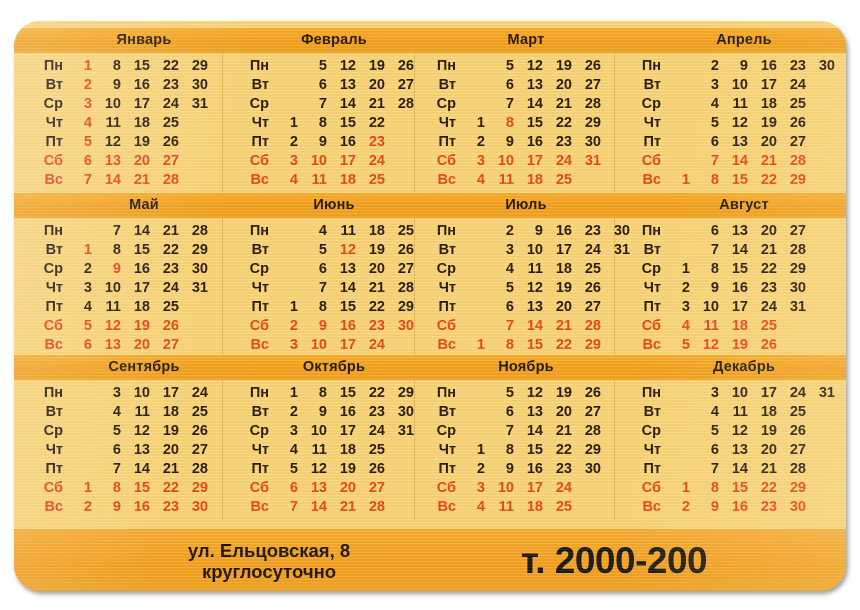 This screenshot has height=610, width=860. I want to click on weekday-row: Чт 2 9 16 23 30, so click(720, 288).